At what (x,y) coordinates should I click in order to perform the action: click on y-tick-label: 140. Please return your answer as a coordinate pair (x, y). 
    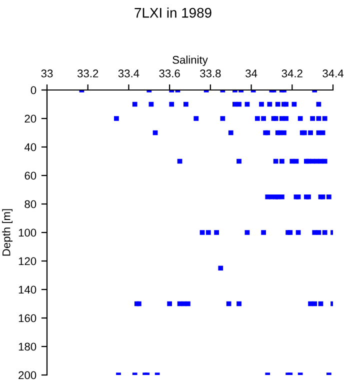
    Looking at the image, I should click on (27, 290).